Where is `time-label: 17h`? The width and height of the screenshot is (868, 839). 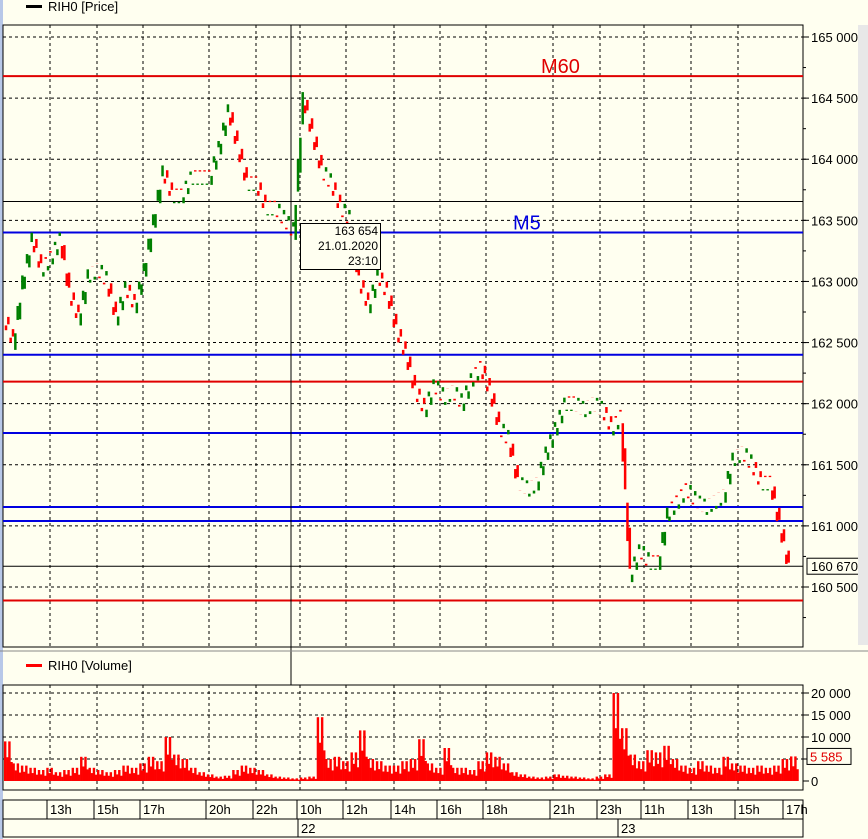
time-label: 17h is located at coordinates (797, 809).